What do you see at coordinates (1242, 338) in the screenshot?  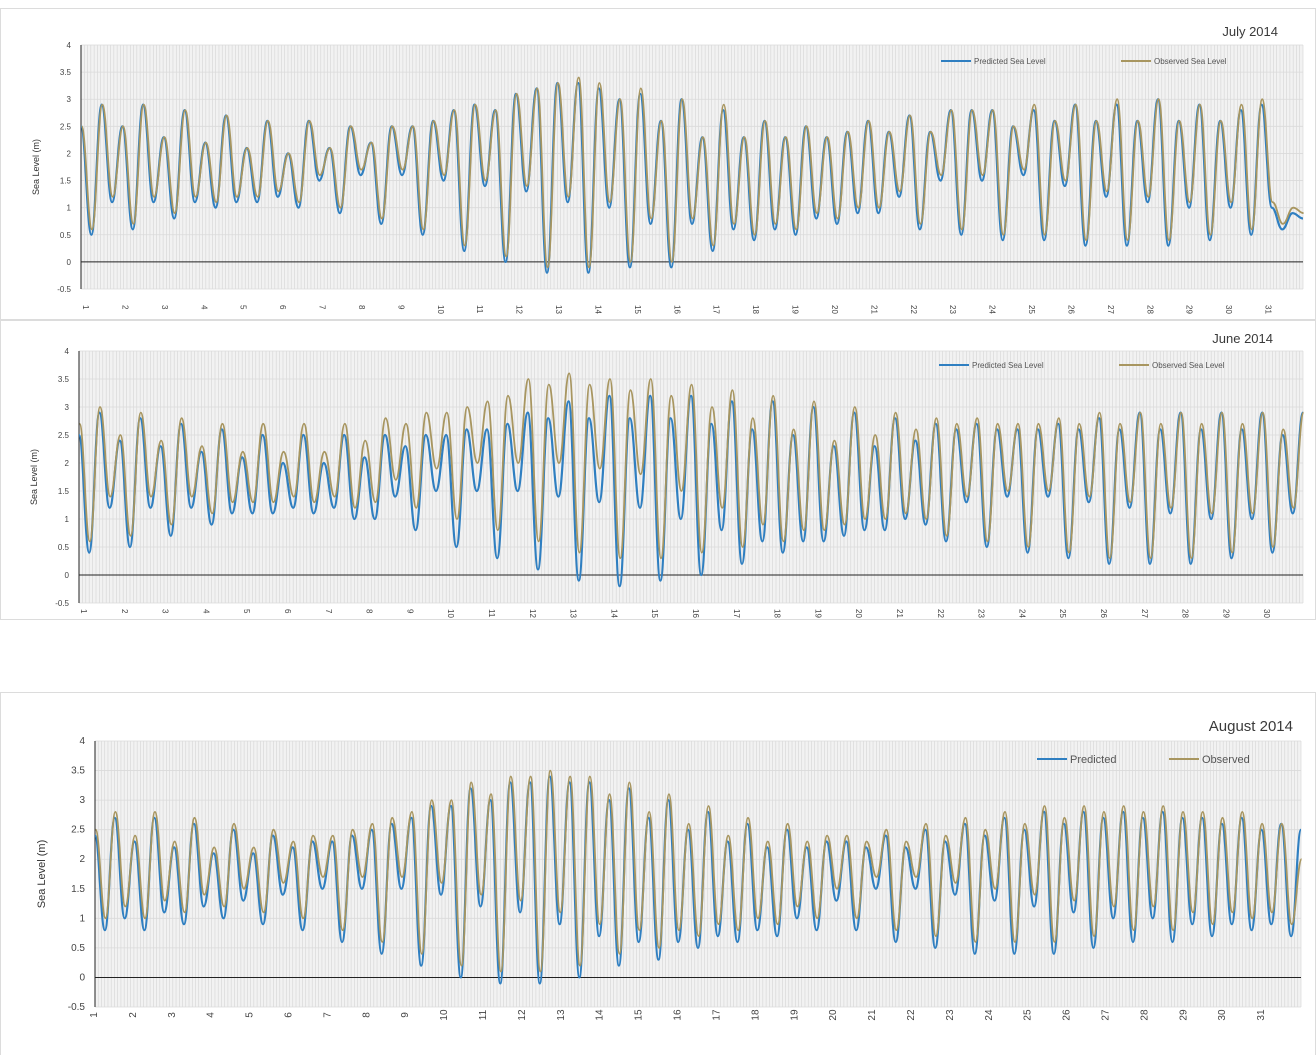 I see `chart-title: June 2014` at bounding box center [1242, 338].